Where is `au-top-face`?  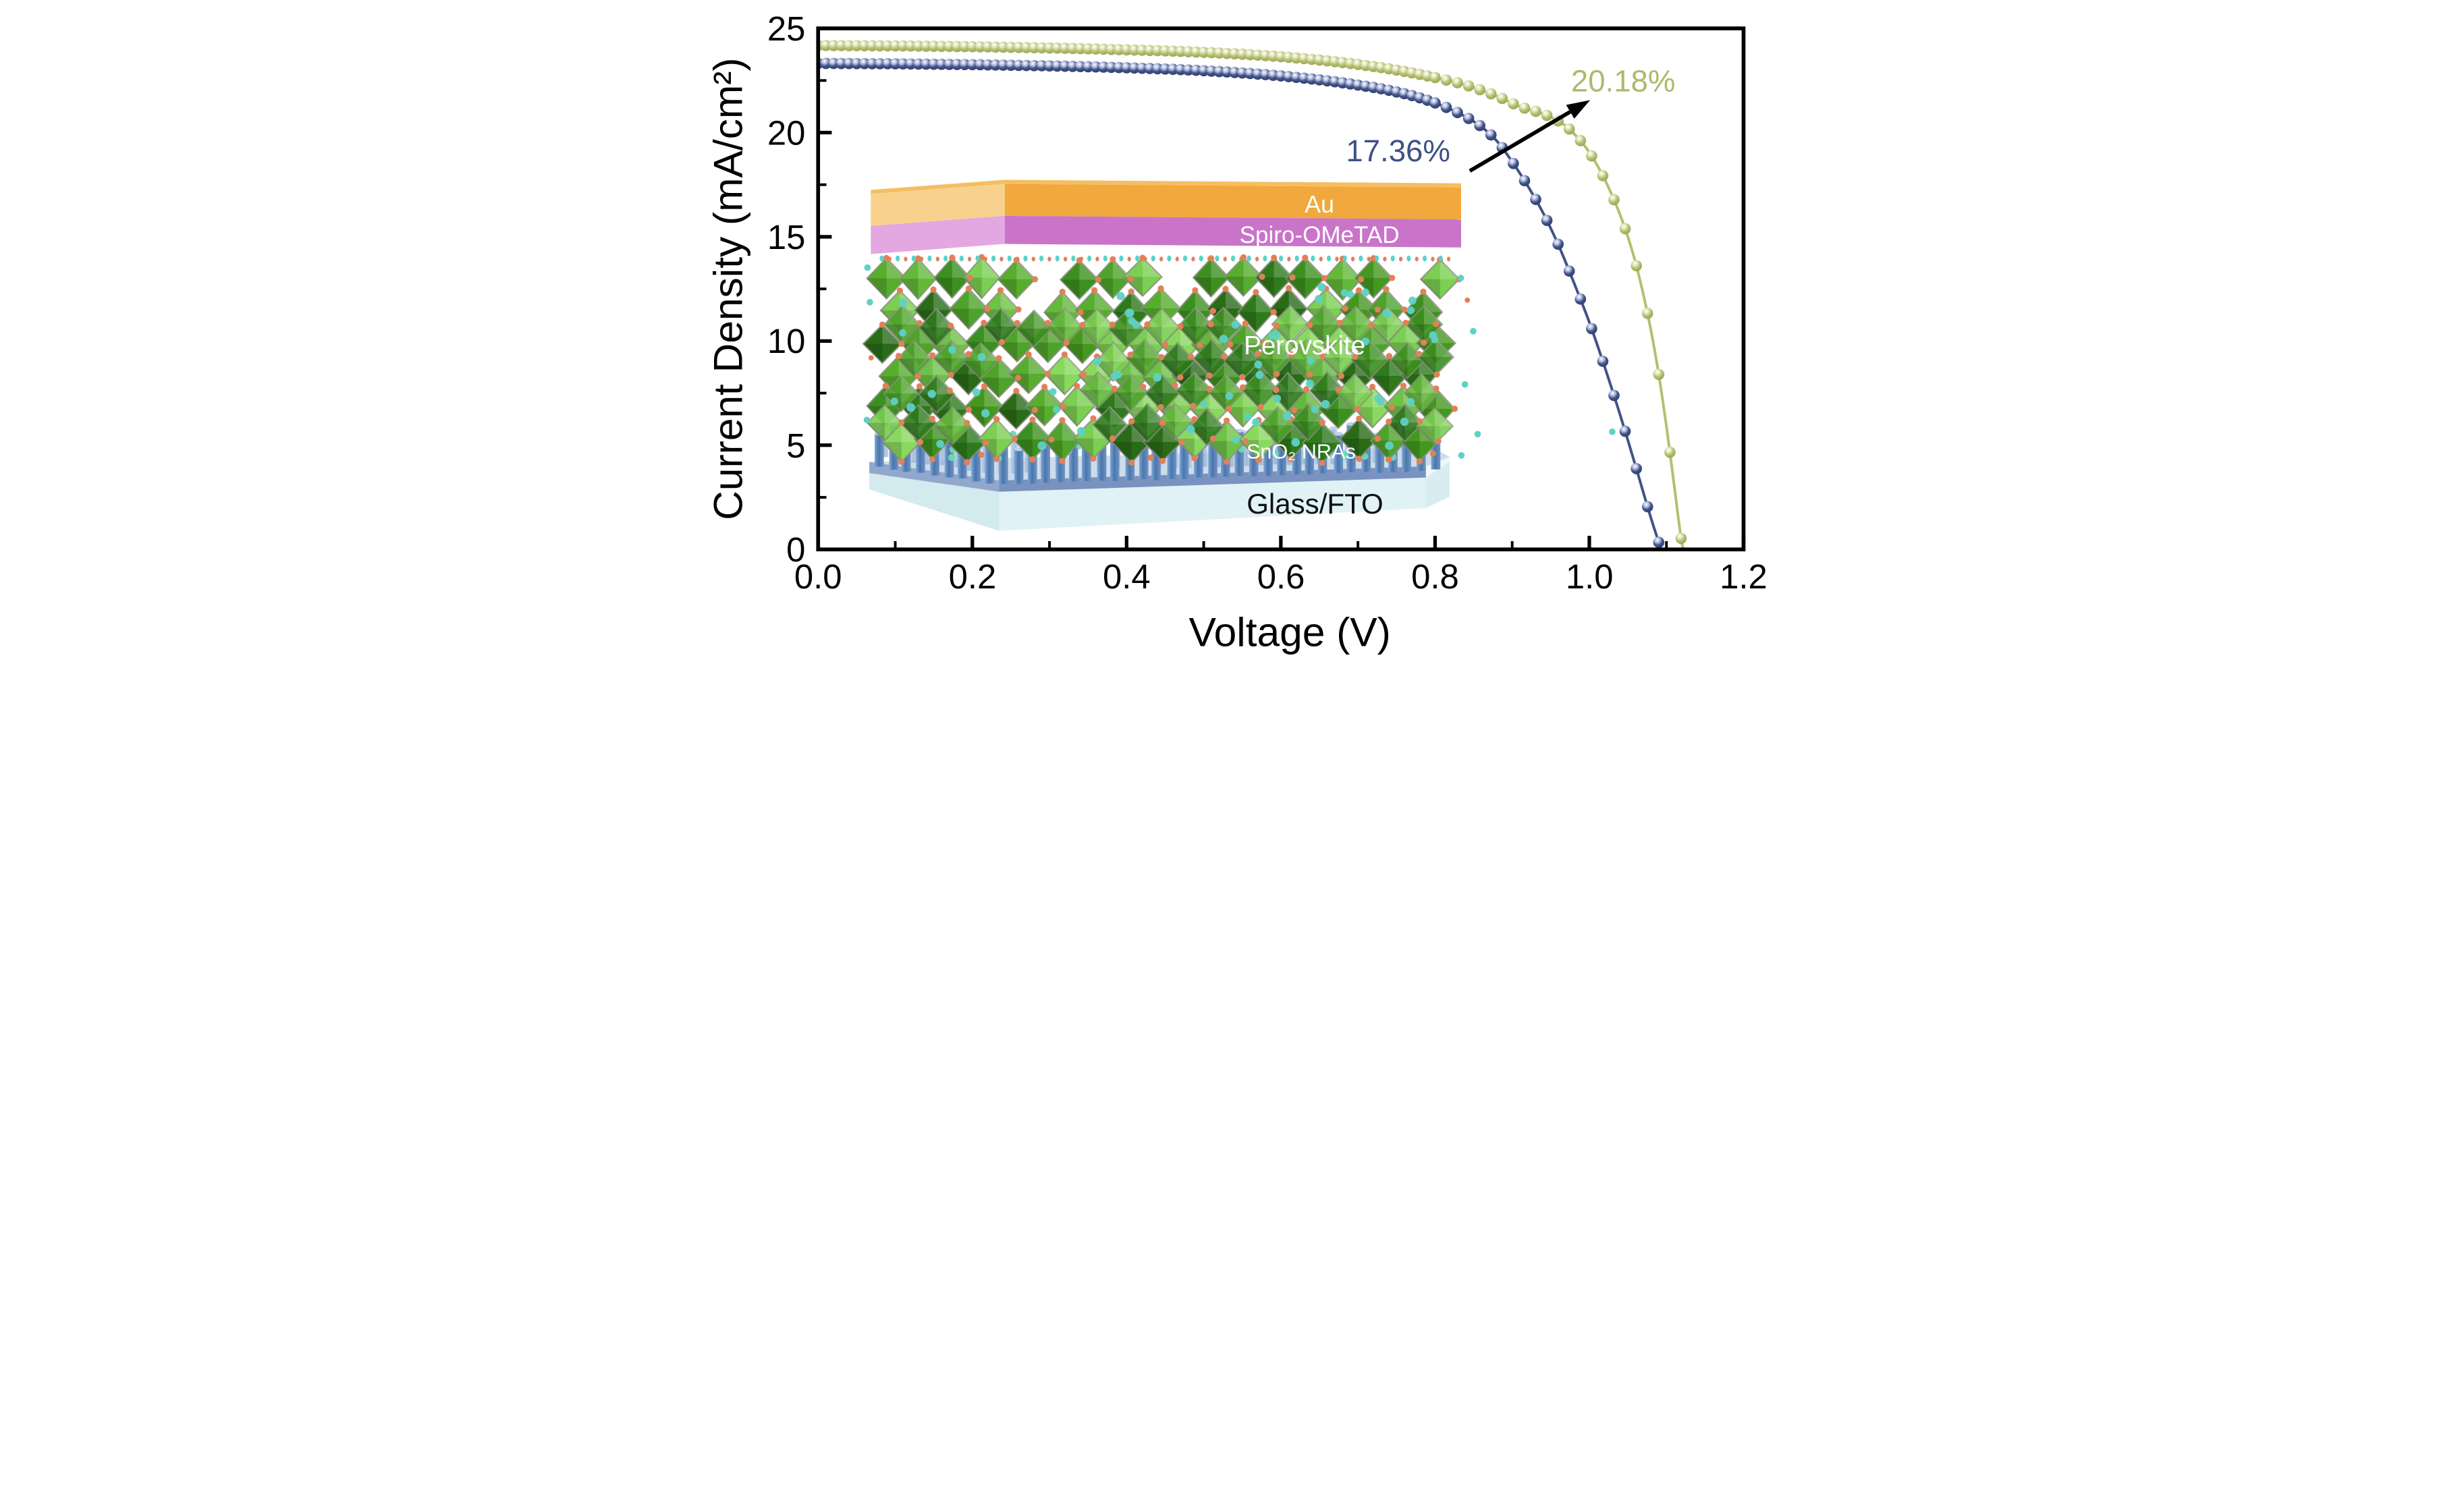
au-top-face is located at coordinates (1165, 186).